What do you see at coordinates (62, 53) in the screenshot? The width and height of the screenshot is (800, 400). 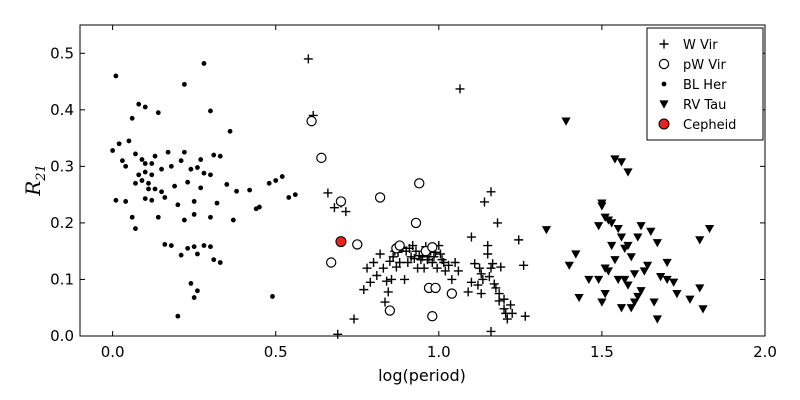 I see `y-tick-label: 0.5` at bounding box center [62, 53].